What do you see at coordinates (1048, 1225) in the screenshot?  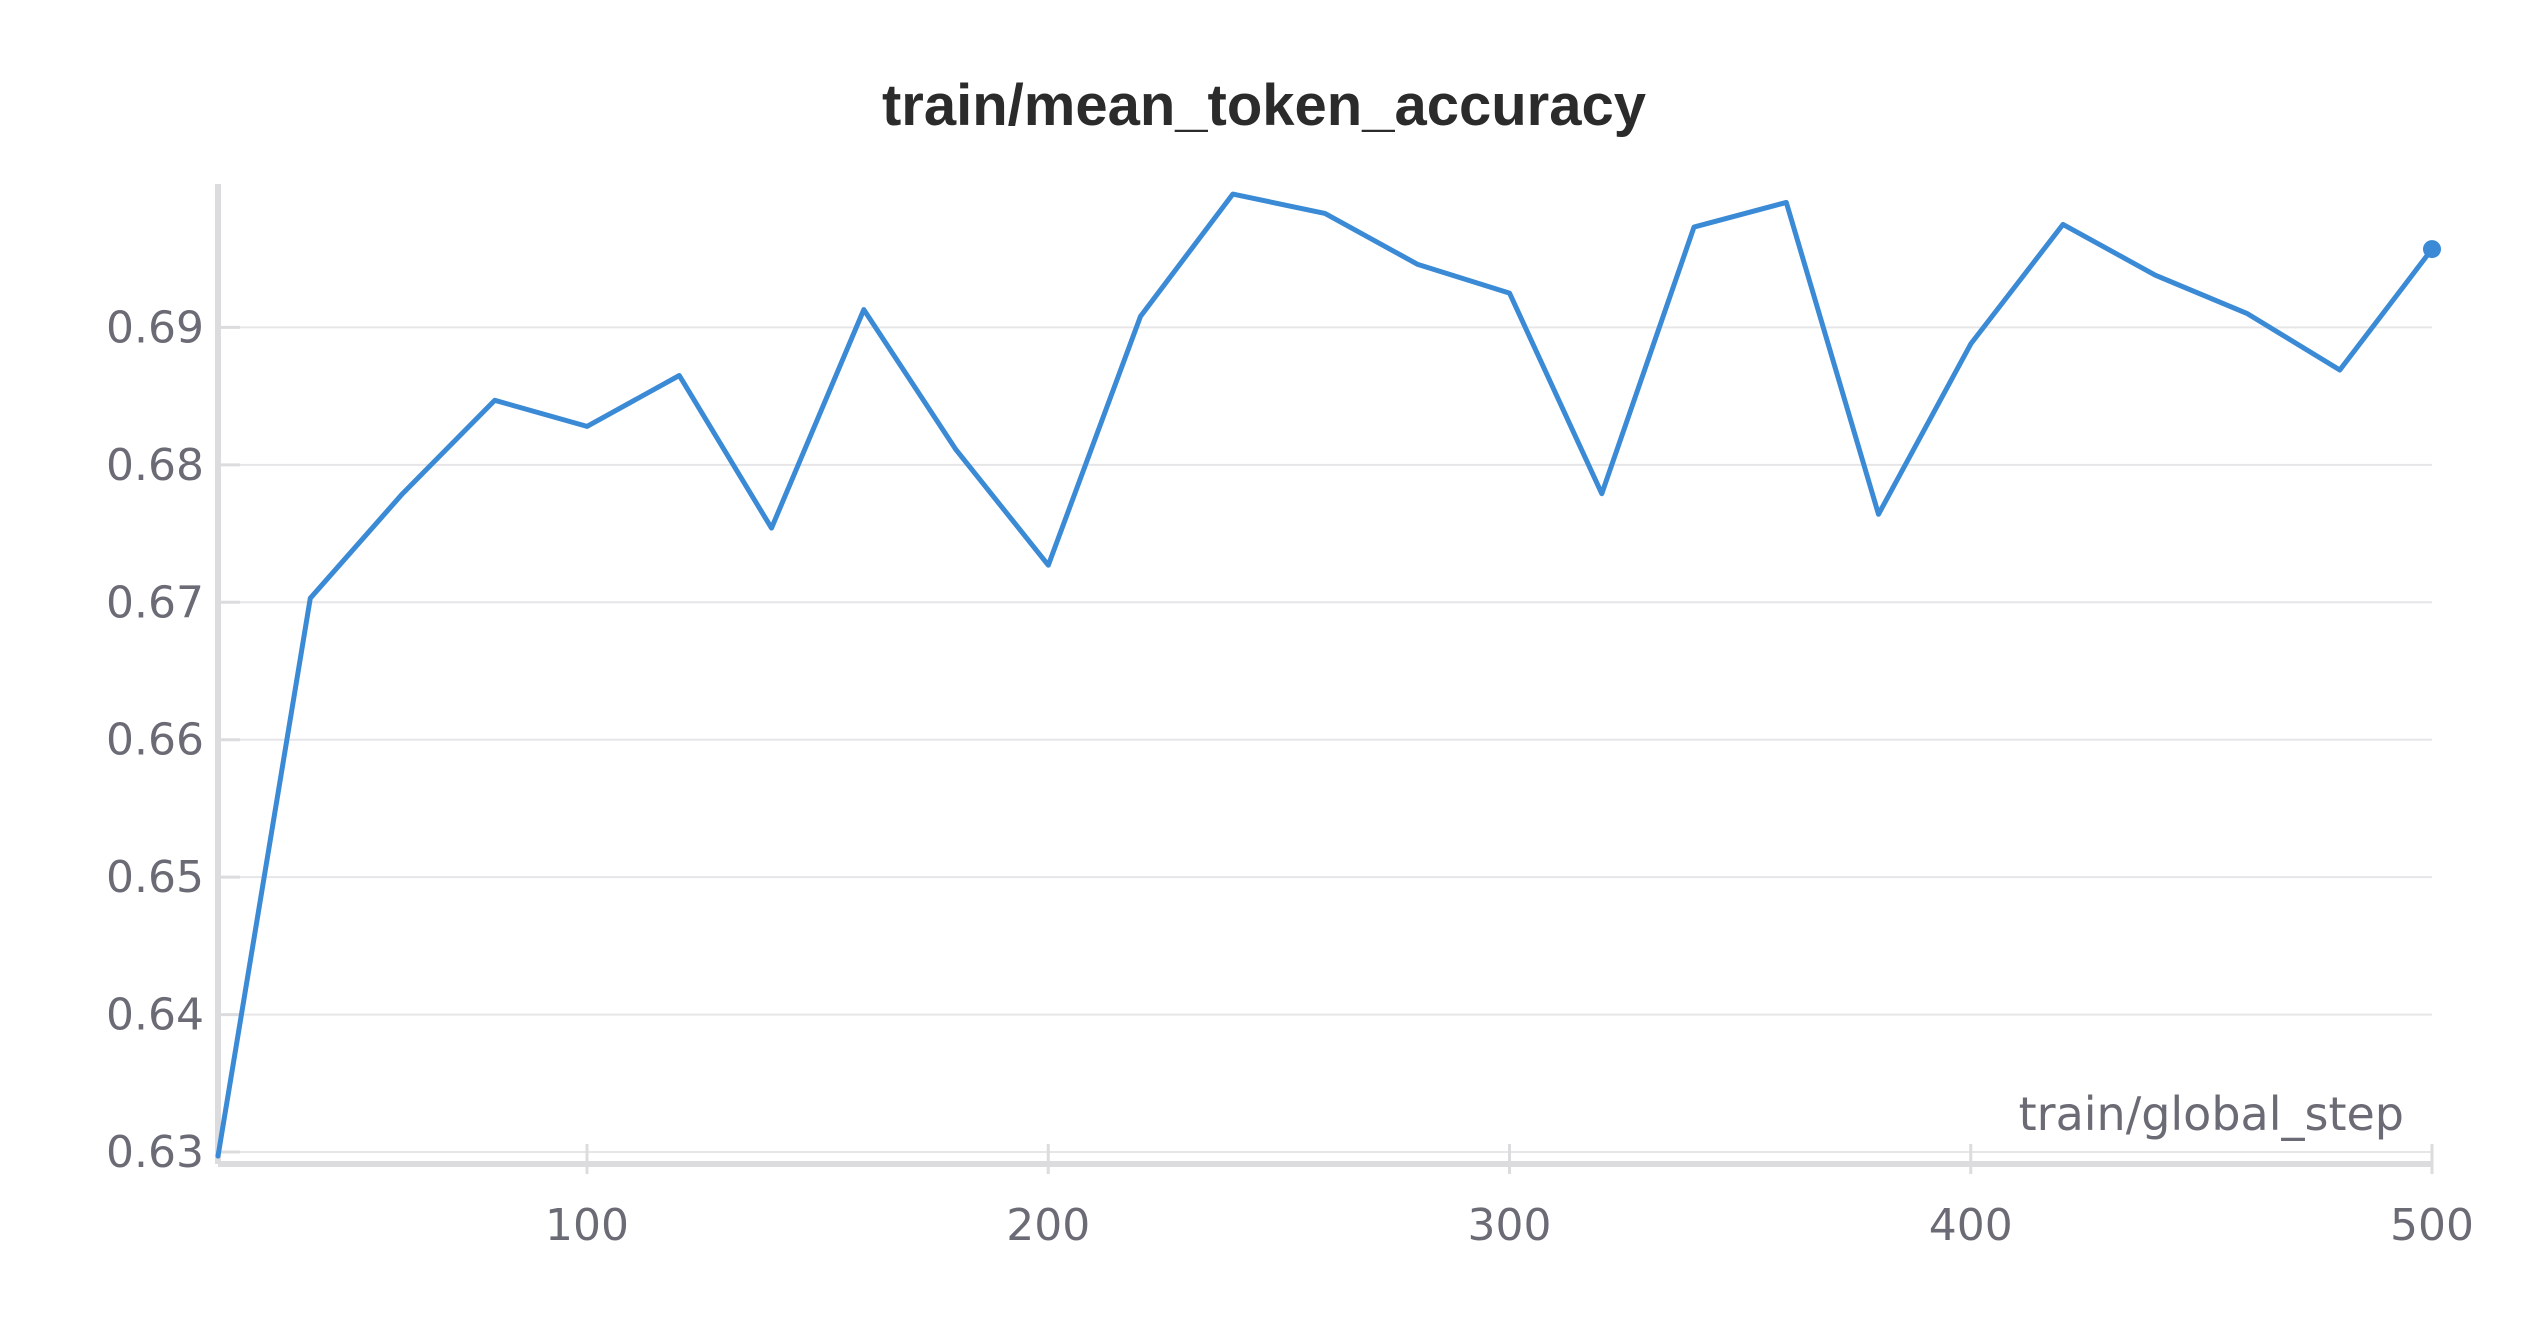 I see `x-tick-label: 200` at bounding box center [1048, 1225].